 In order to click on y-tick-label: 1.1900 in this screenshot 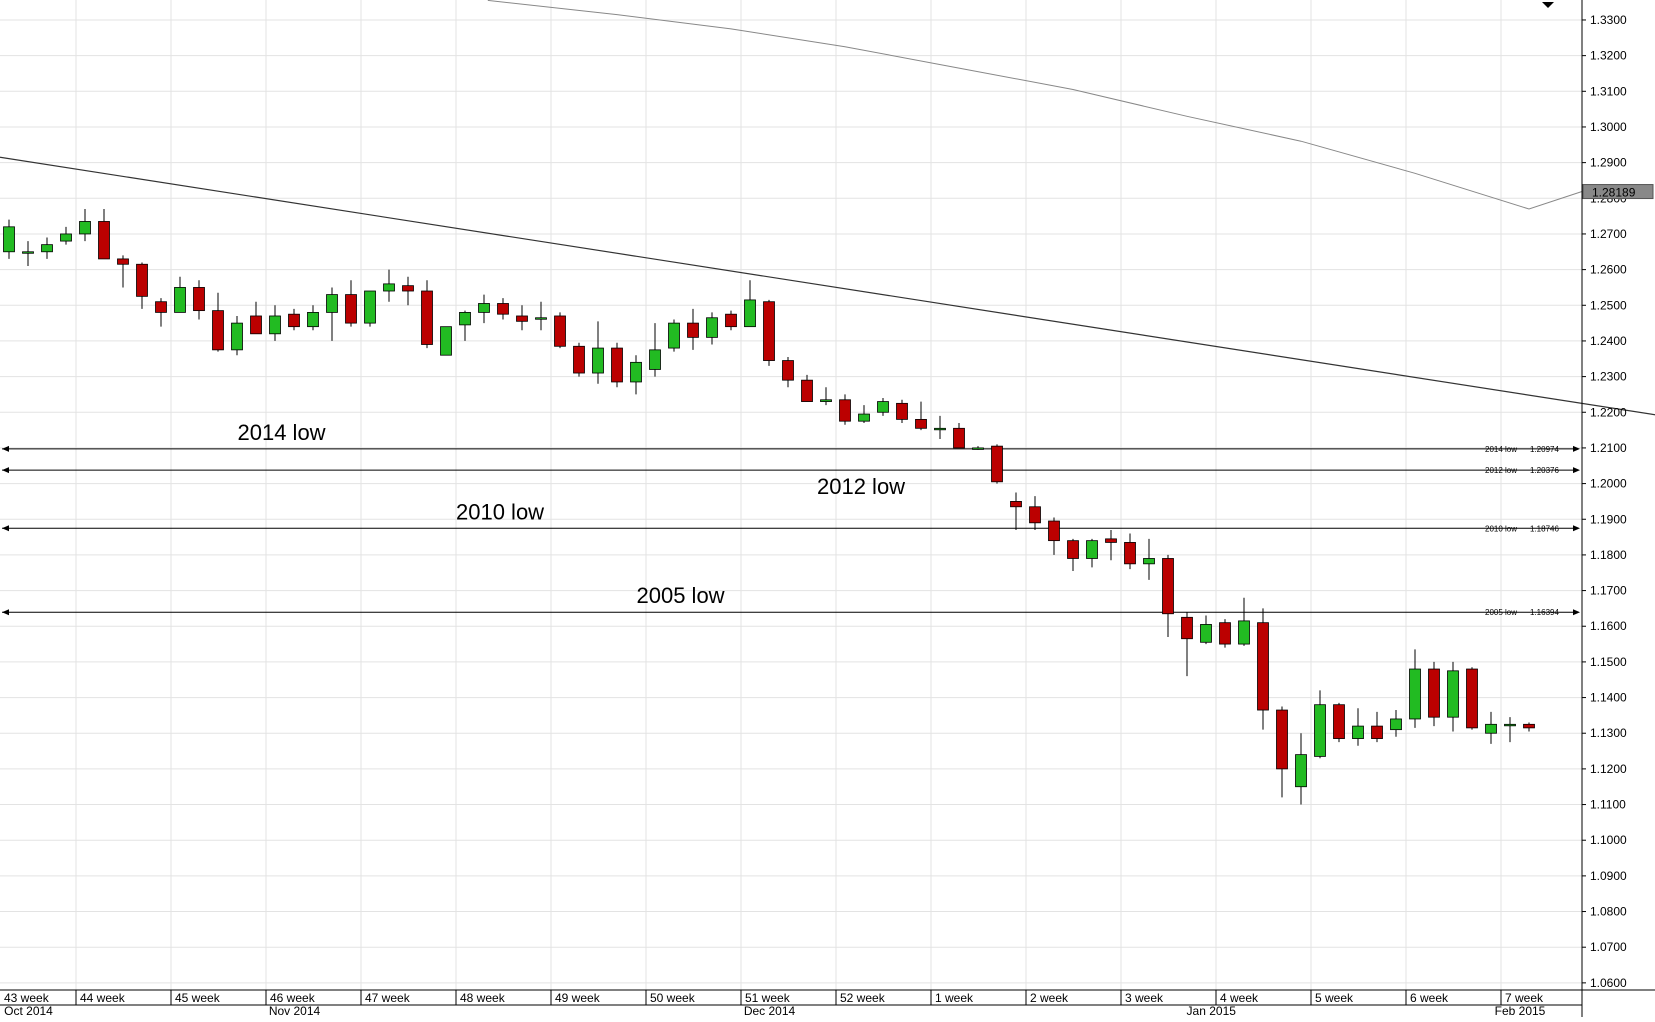, I will do `click(1608, 519)`.